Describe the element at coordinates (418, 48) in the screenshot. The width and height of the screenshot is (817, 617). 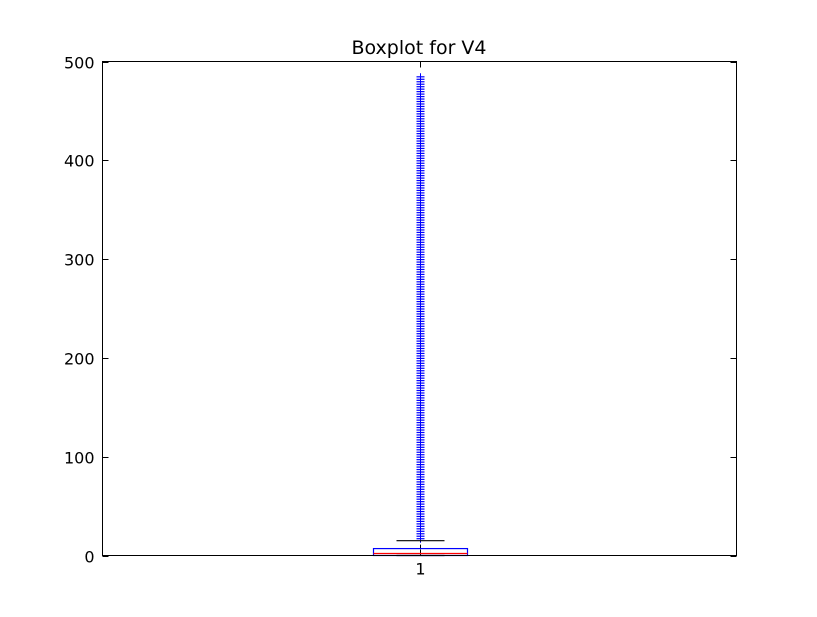
I see `chart-title: Boxplot for V4` at that location.